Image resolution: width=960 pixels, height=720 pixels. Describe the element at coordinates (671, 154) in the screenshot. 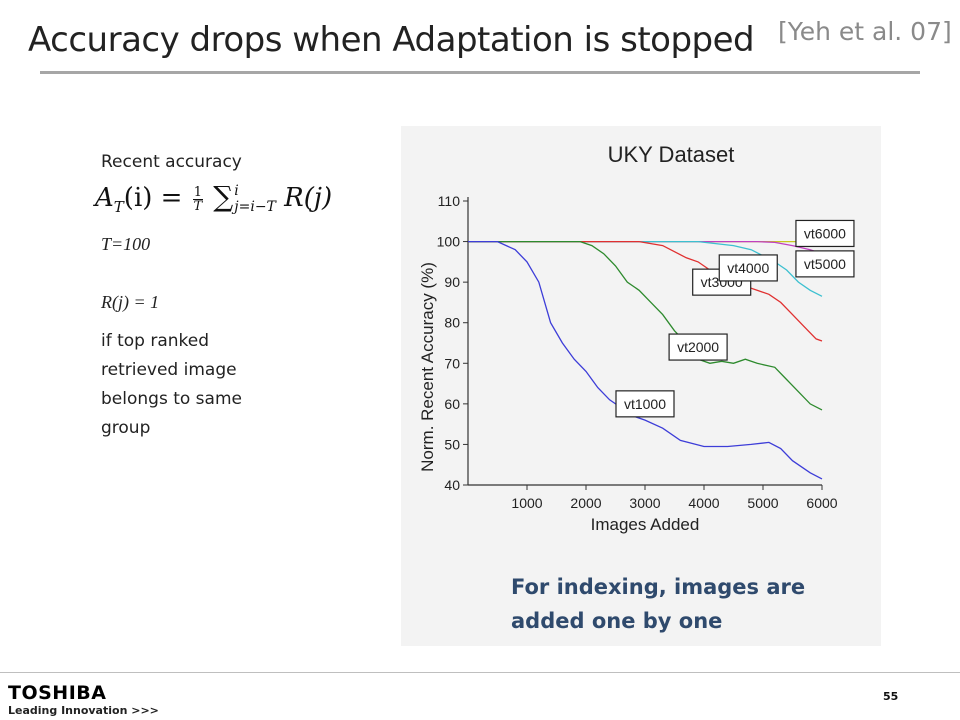

I see `chart-title: UKY Dataset` at that location.